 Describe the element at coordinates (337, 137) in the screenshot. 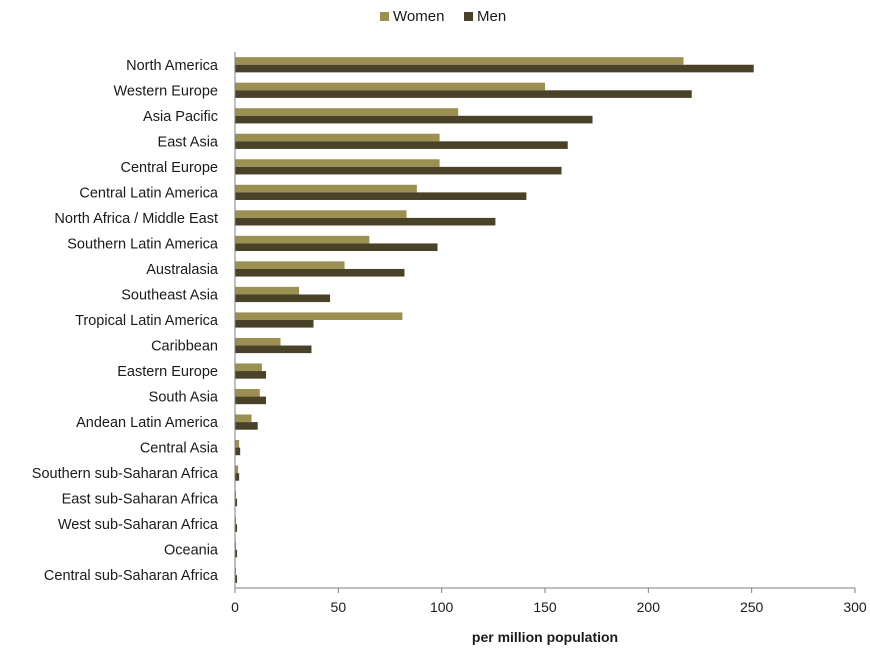

I see `bar-women-east-asia` at that location.